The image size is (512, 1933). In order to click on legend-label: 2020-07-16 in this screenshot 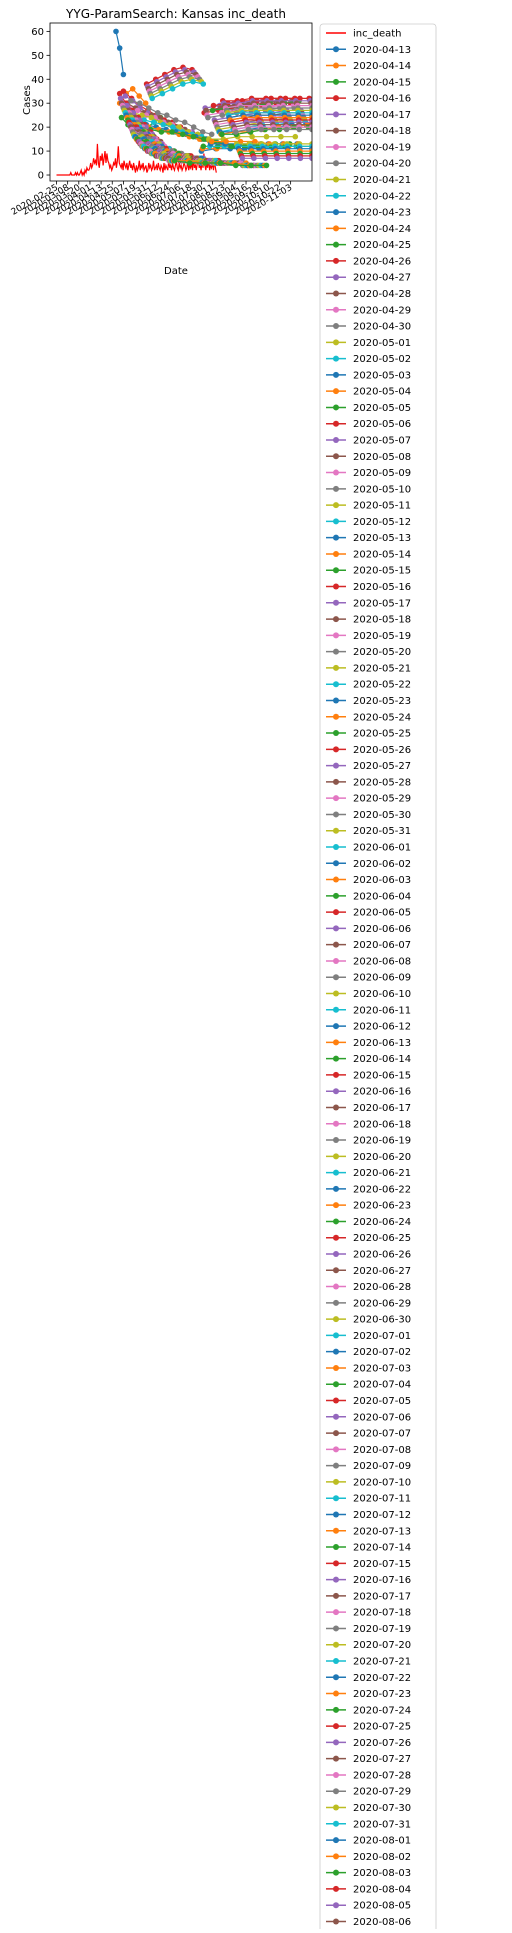, I will do `click(382, 1580)`.